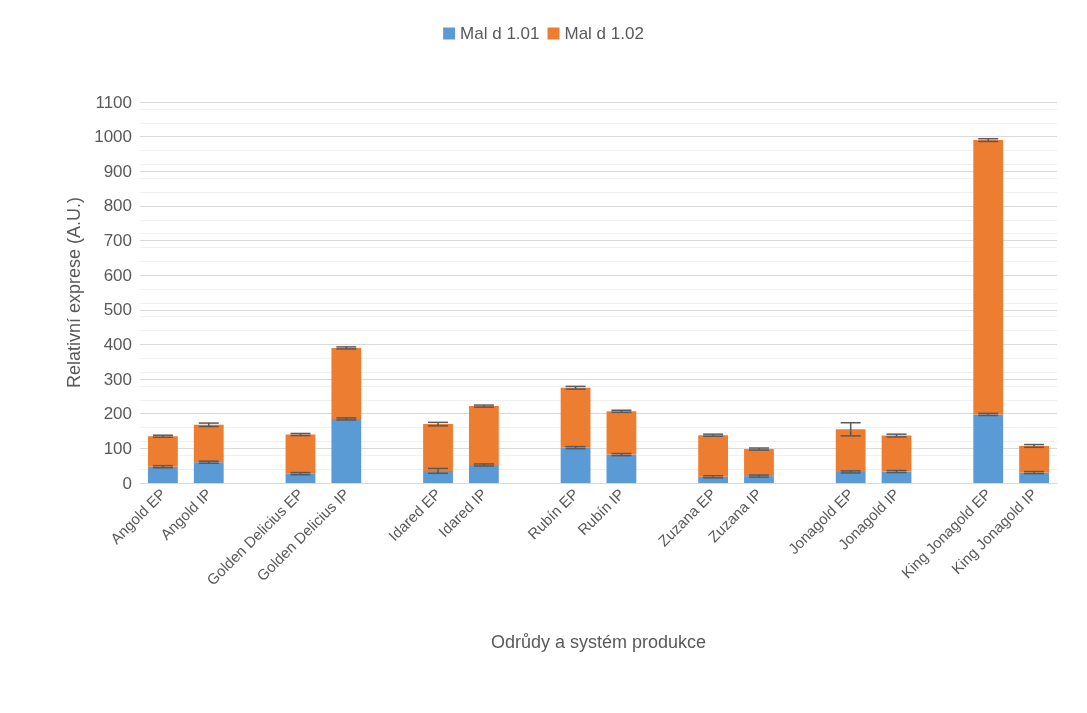  Describe the element at coordinates (598, 642) in the screenshot. I see `x-axis-title: Odrůdy a systém produkce` at that location.